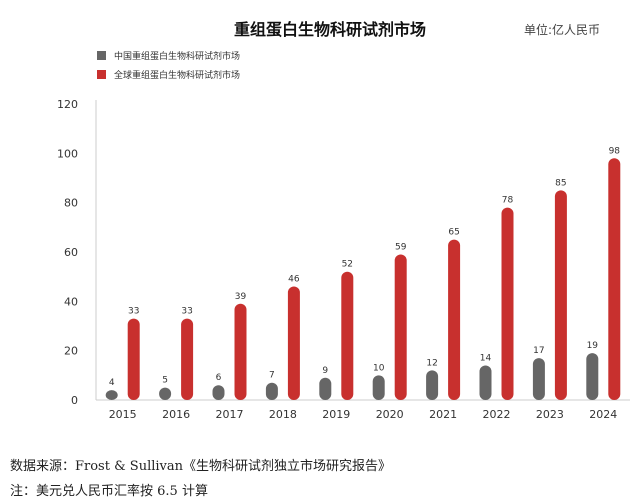 The image size is (633, 499). I want to click on data-label: 17, so click(538, 351).